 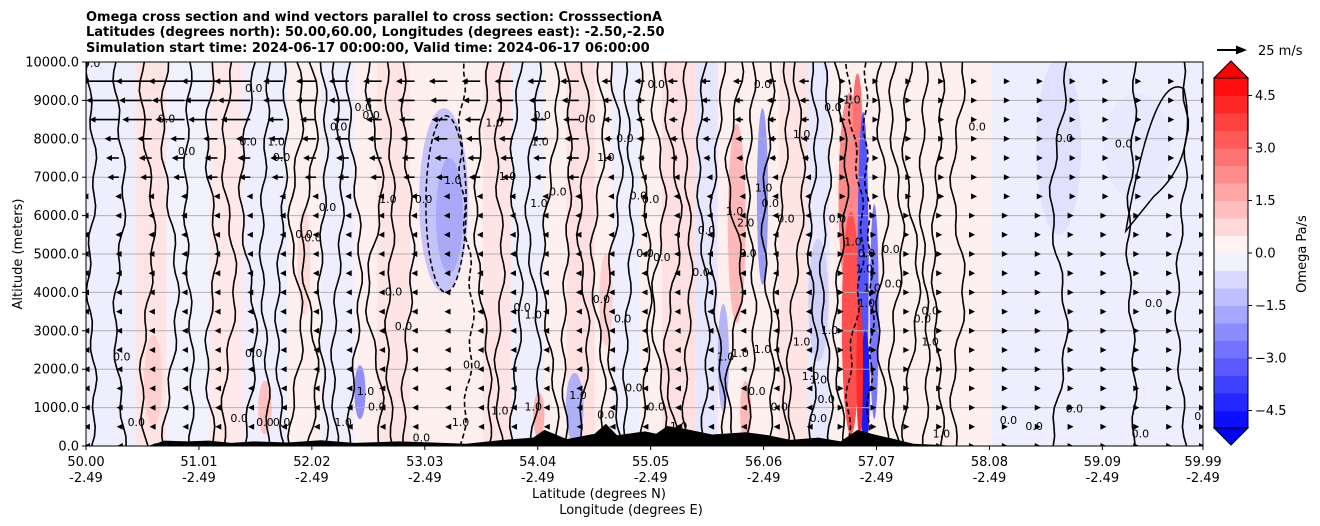 What do you see at coordinates (18, 254) in the screenshot?
I see `y-axis-label: Altitude (meters)` at bounding box center [18, 254].